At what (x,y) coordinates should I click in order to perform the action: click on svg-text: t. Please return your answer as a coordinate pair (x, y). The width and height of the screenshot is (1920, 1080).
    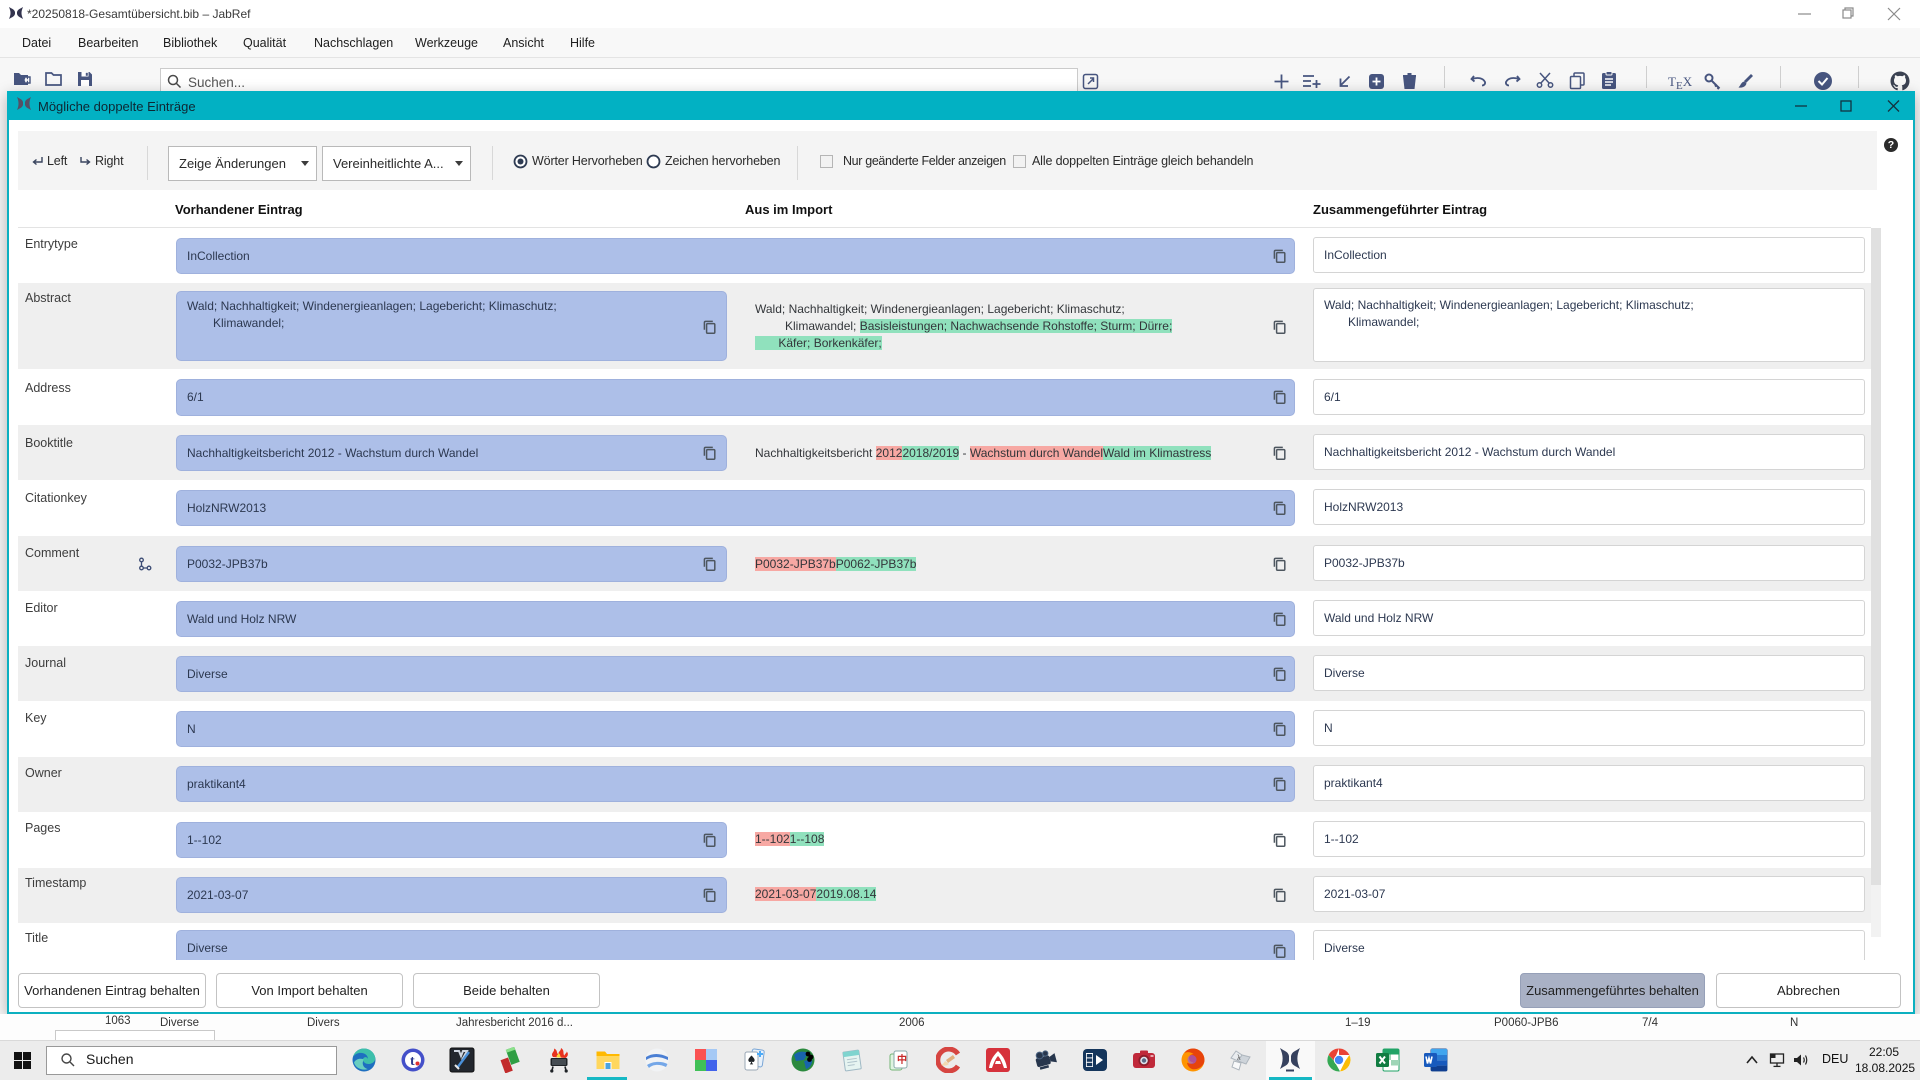
    Looking at the image, I should click on (412, 1061).